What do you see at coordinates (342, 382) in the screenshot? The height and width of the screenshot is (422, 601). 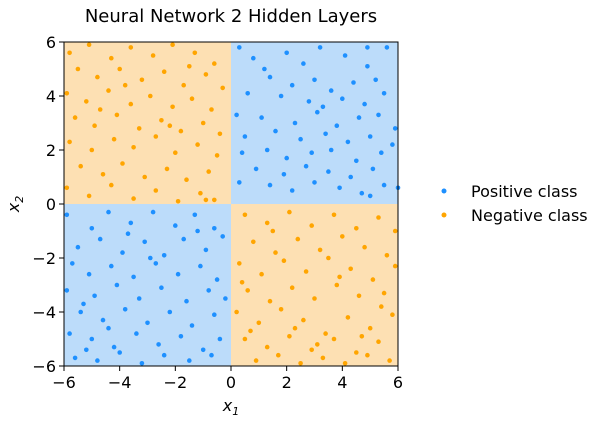 I see `x-tick-label: 4` at bounding box center [342, 382].